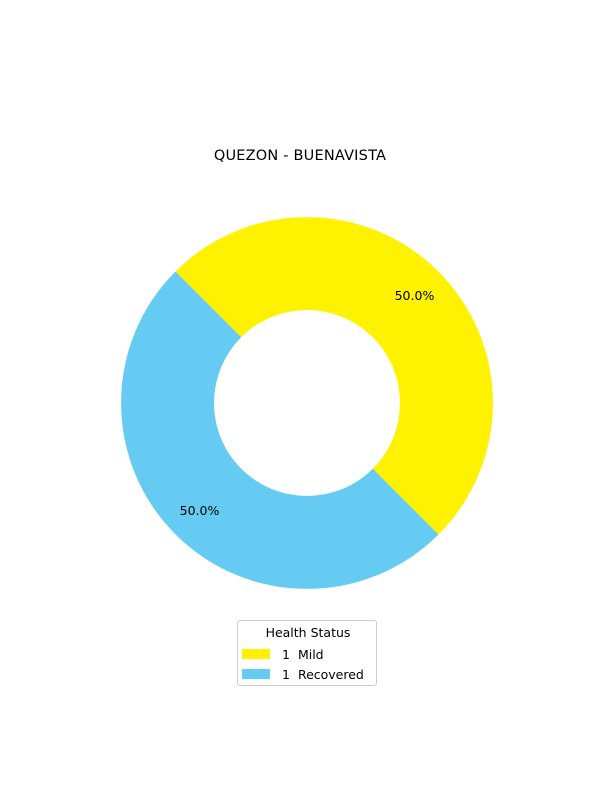  Describe the element at coordinates (310, 654) in the screenshot. I see `legend-label: Mild` at that location.